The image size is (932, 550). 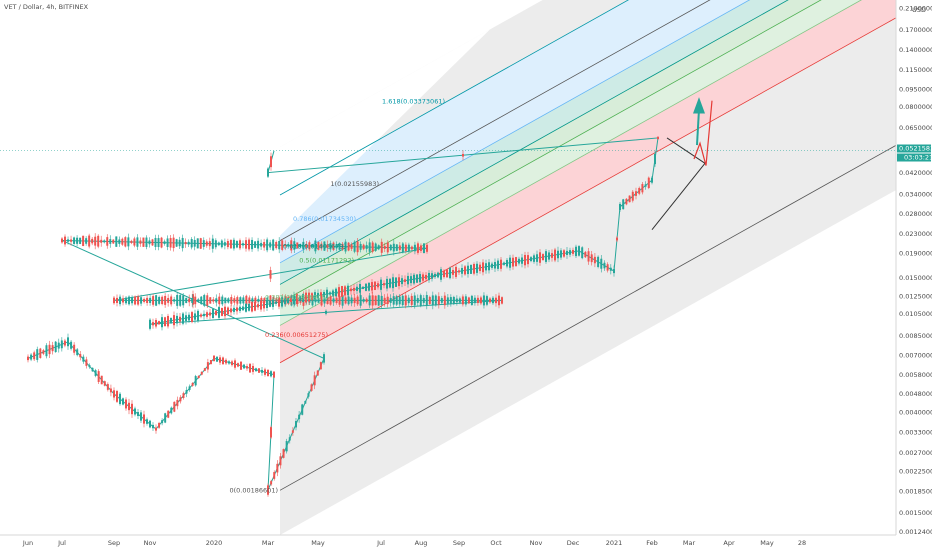 What do you see at coordinates (413, 101) in the screenshot?
I see `fib-level-label: 1.618(0.03373061)` at bounding box center [413, 101].